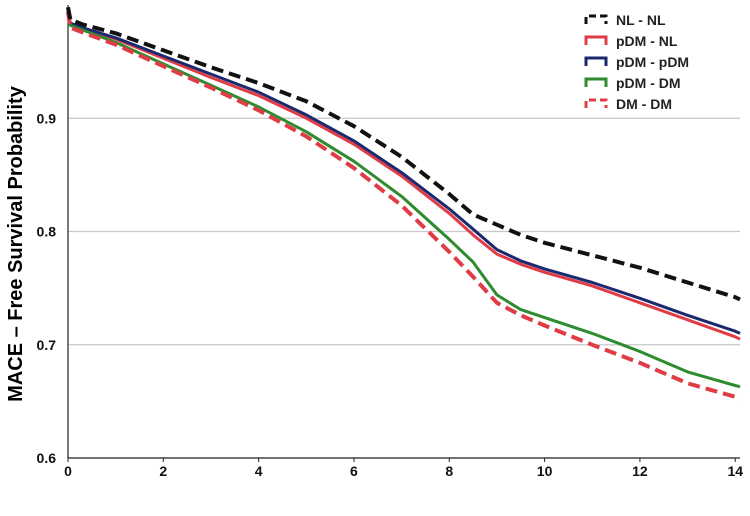 Image resolution: width=750 pixels, height=516 pixels. I want to click on x-tick-label: 8, so click(449, 471).